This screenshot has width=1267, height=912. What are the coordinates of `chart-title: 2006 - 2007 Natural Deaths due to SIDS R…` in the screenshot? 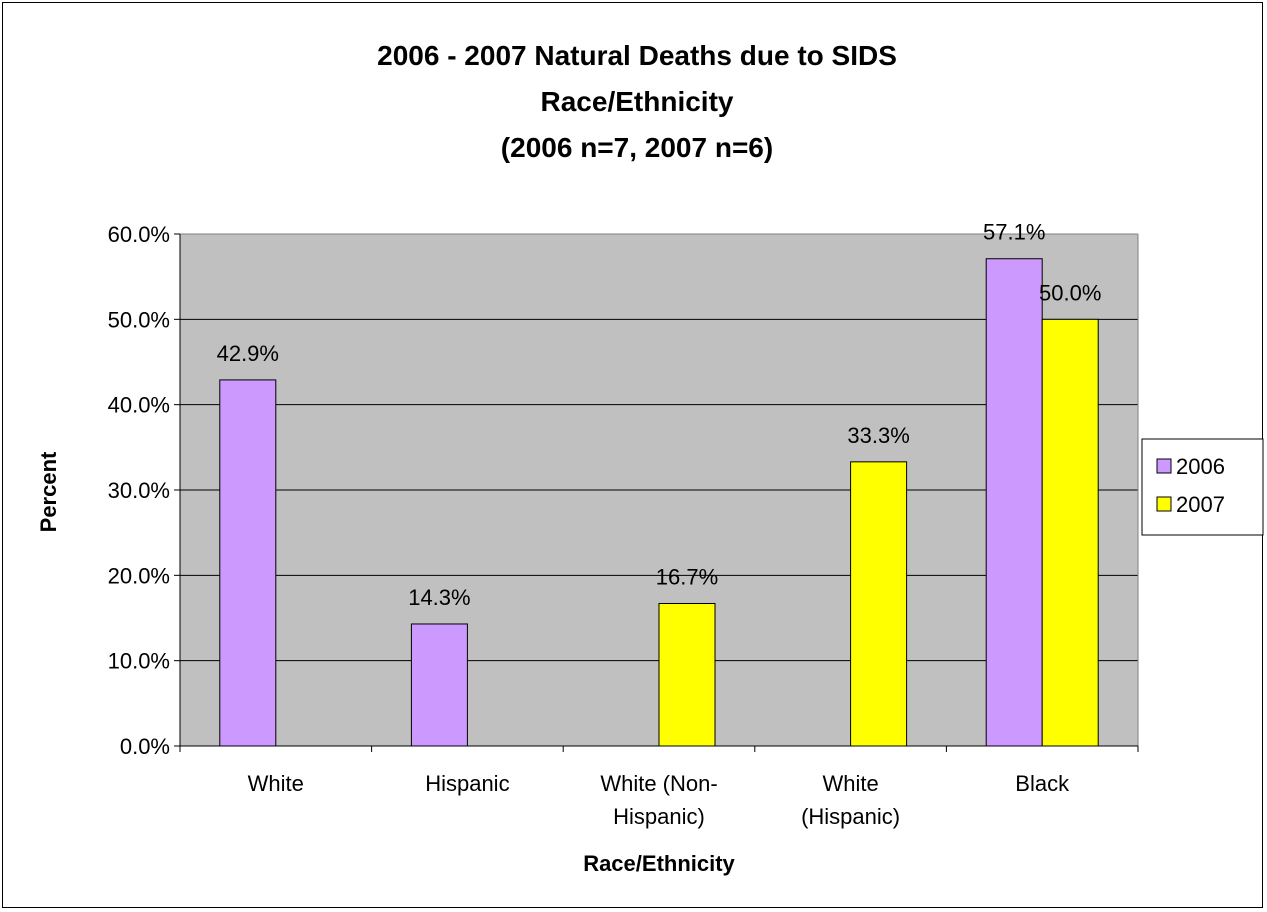 It's located at (637, 101).